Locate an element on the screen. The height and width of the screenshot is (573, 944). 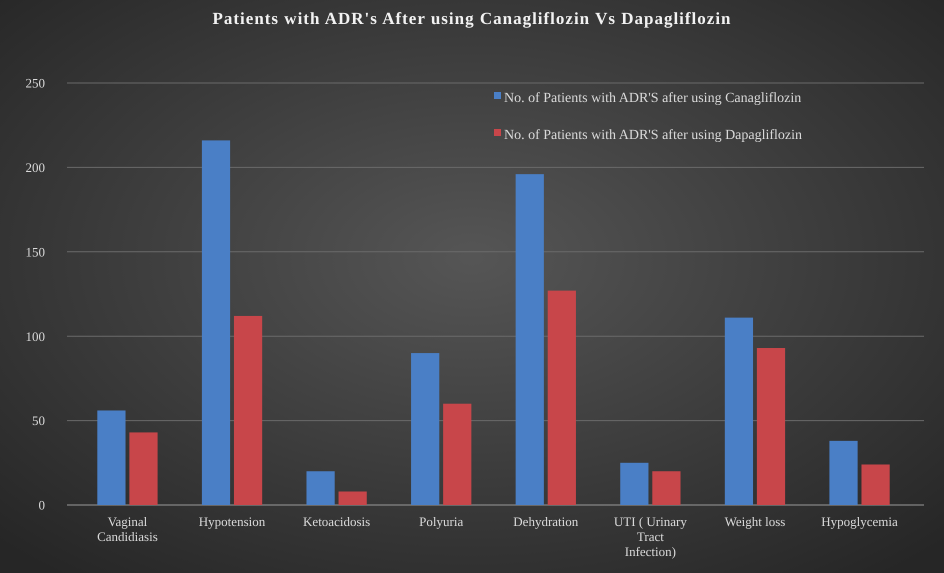
chart-title: Patients with ADR's After using Canagliflozin Vs Dapagliflozin is located at coordinates (472, 18).